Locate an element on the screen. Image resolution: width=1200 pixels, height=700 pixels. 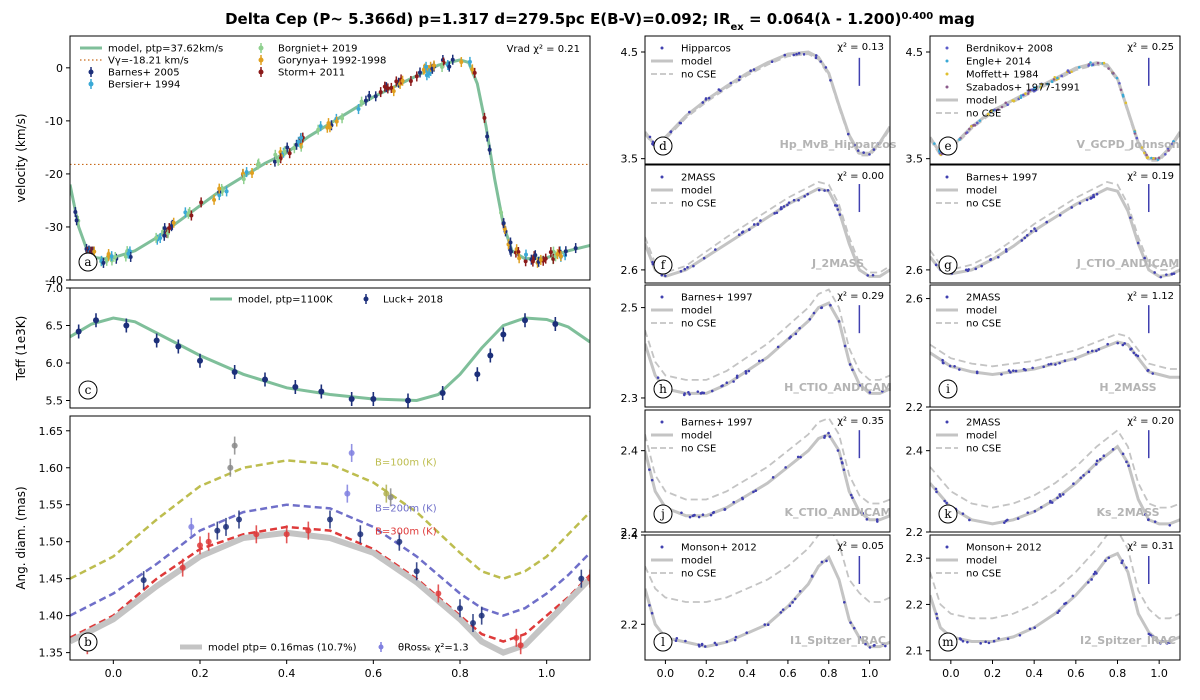
chi2-annotation: χ² = 0.29 is located at coordinates (860, 296).